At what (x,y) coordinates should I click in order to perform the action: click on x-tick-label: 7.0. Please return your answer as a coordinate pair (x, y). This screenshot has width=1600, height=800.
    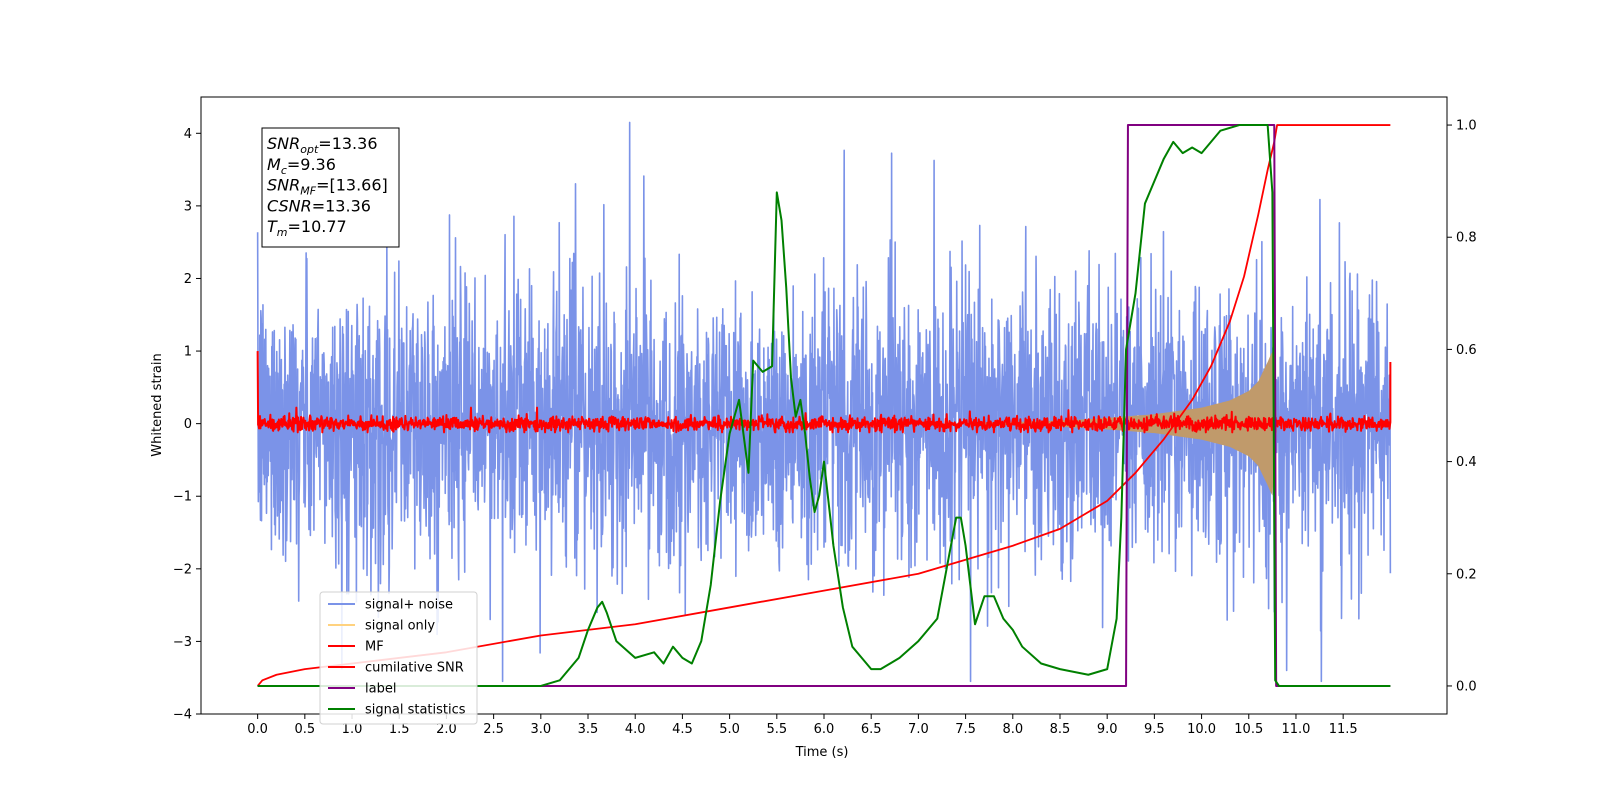
    Looking at the image, I should click on (918, 729).